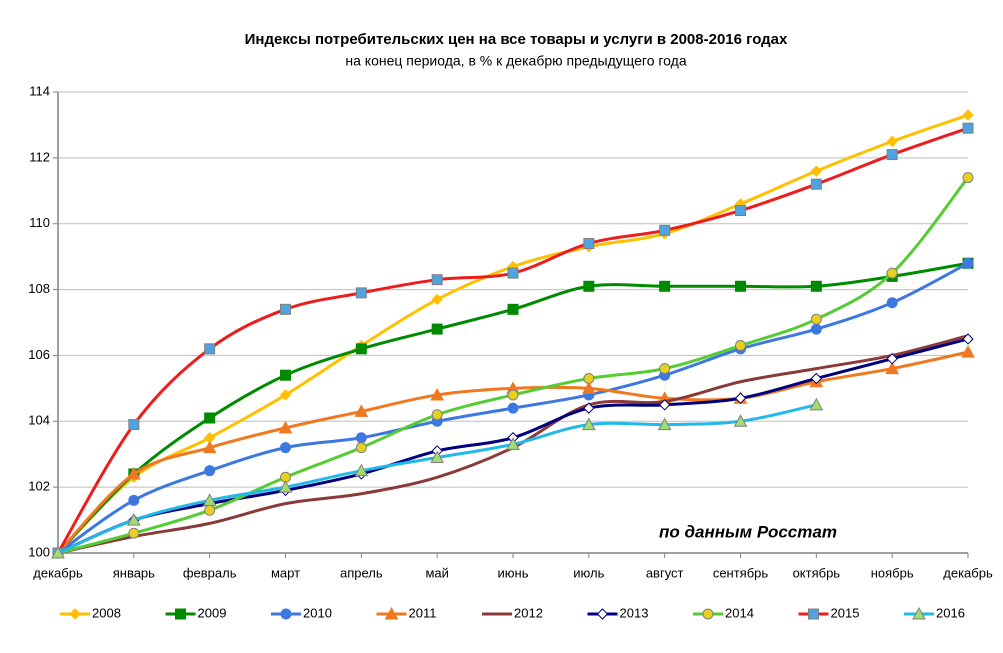  I want to click on x-tick-label: октябрь, so click(817, 572).